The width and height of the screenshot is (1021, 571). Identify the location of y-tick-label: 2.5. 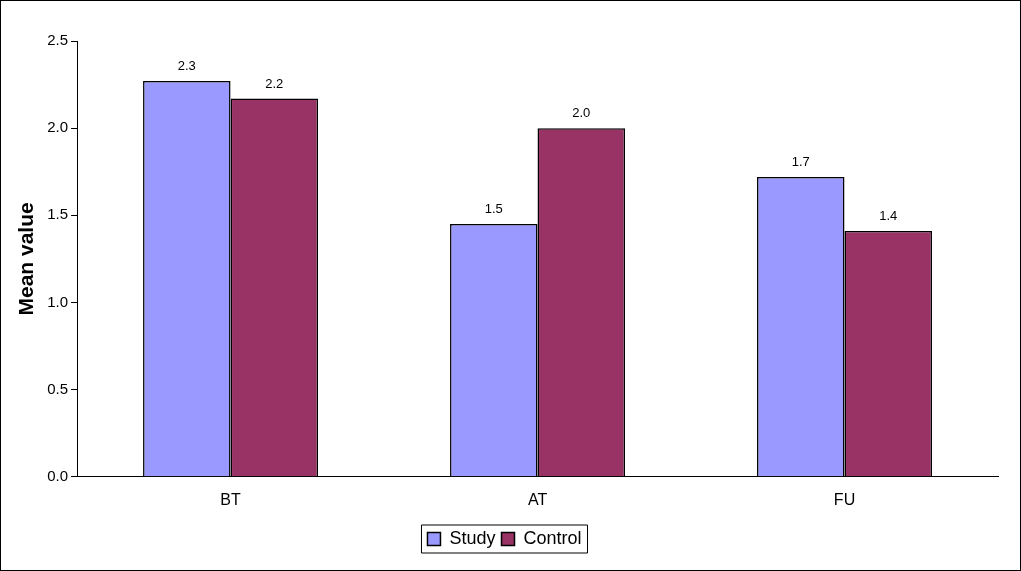
(58, 40).